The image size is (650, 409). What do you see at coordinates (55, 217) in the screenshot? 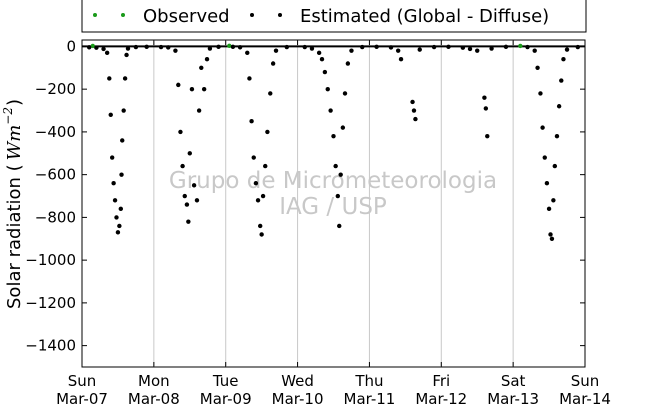
I see `y-tick-label: −800` at bounding box center [55, 217].